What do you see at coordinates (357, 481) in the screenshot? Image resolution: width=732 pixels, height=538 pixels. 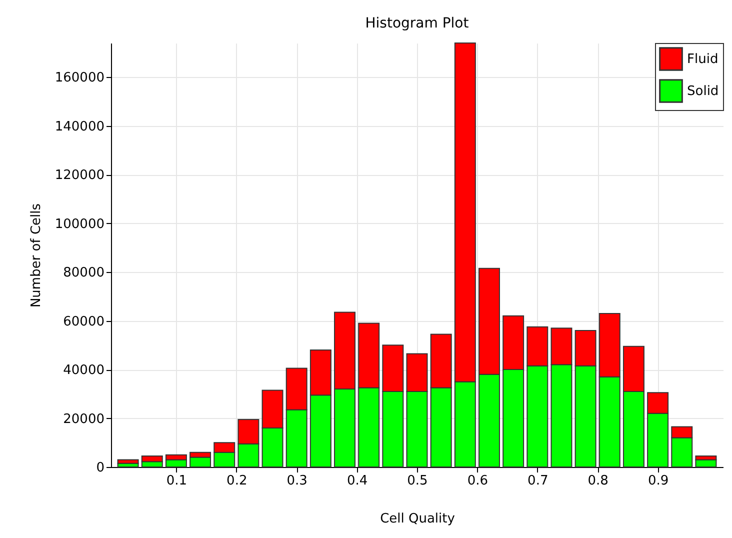 I see `x-tick-label: 0.4` at bounding box center [357, 481].